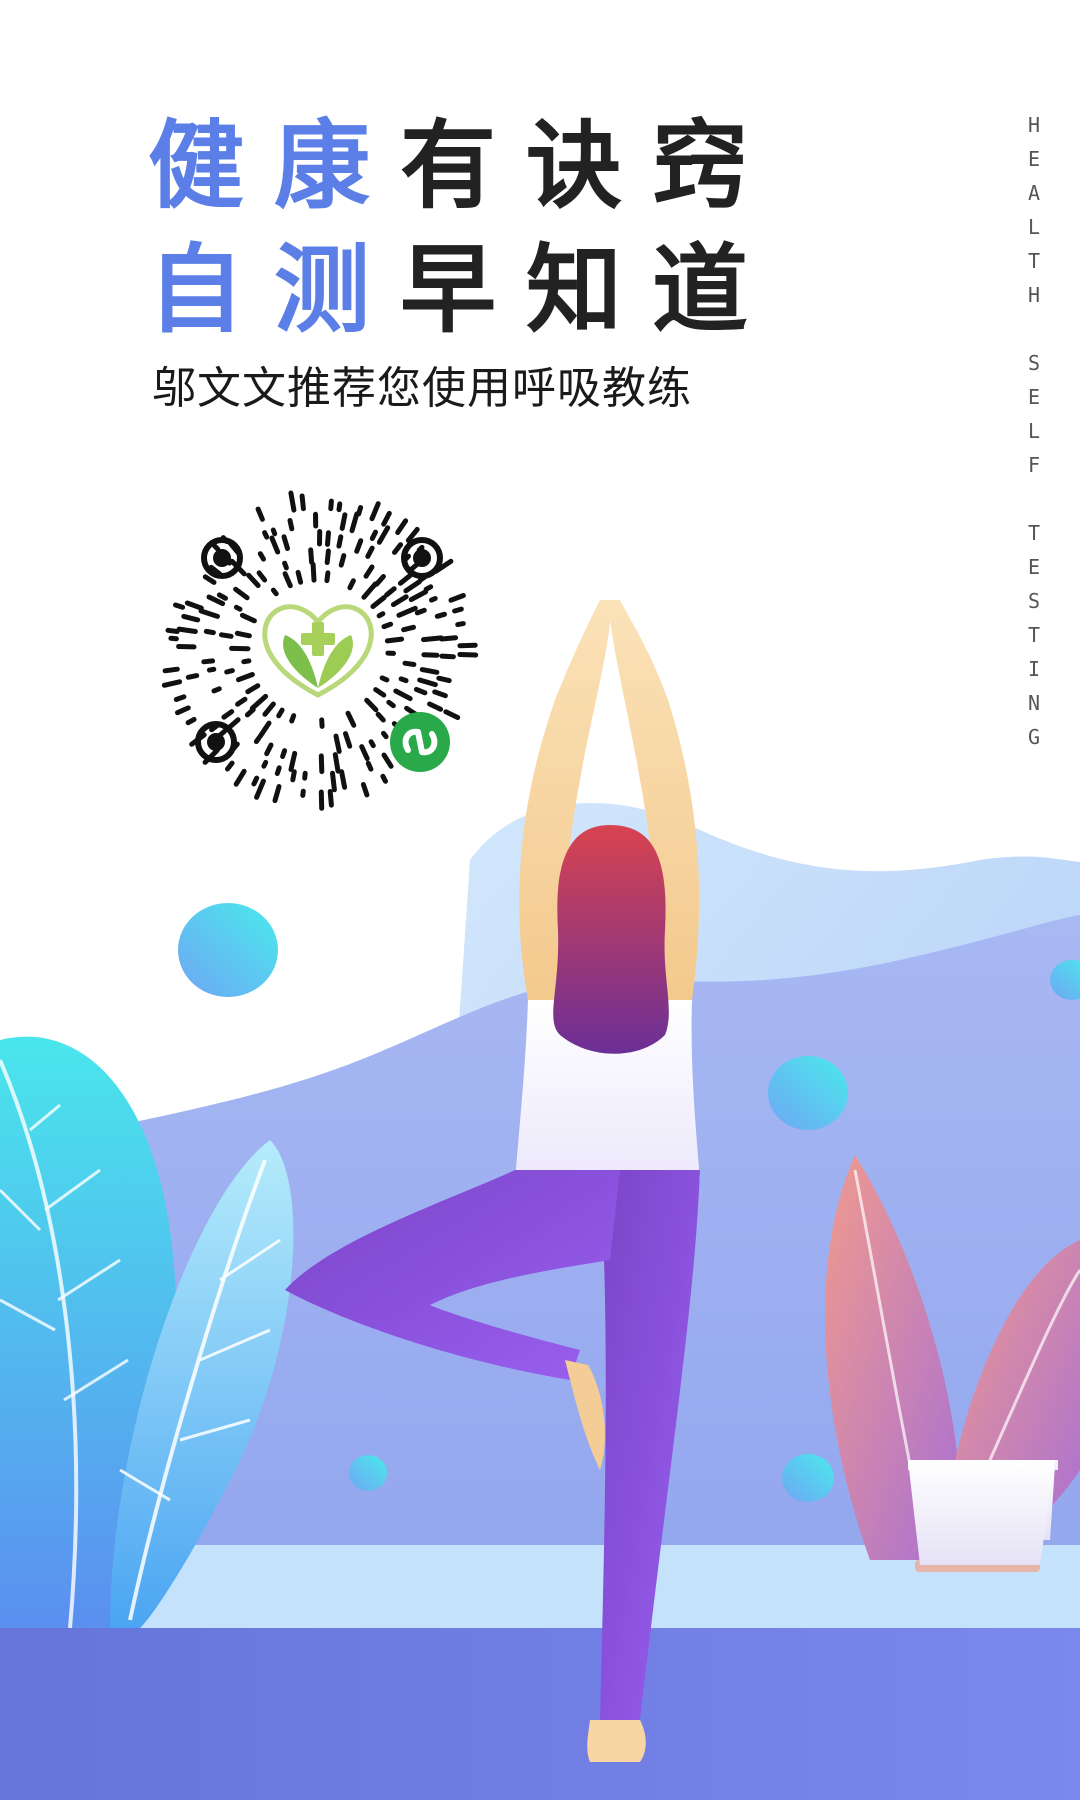  Describe the element at coordinates (1034, 465) in the screenshot. I see `vertical-letter: F` at that location.